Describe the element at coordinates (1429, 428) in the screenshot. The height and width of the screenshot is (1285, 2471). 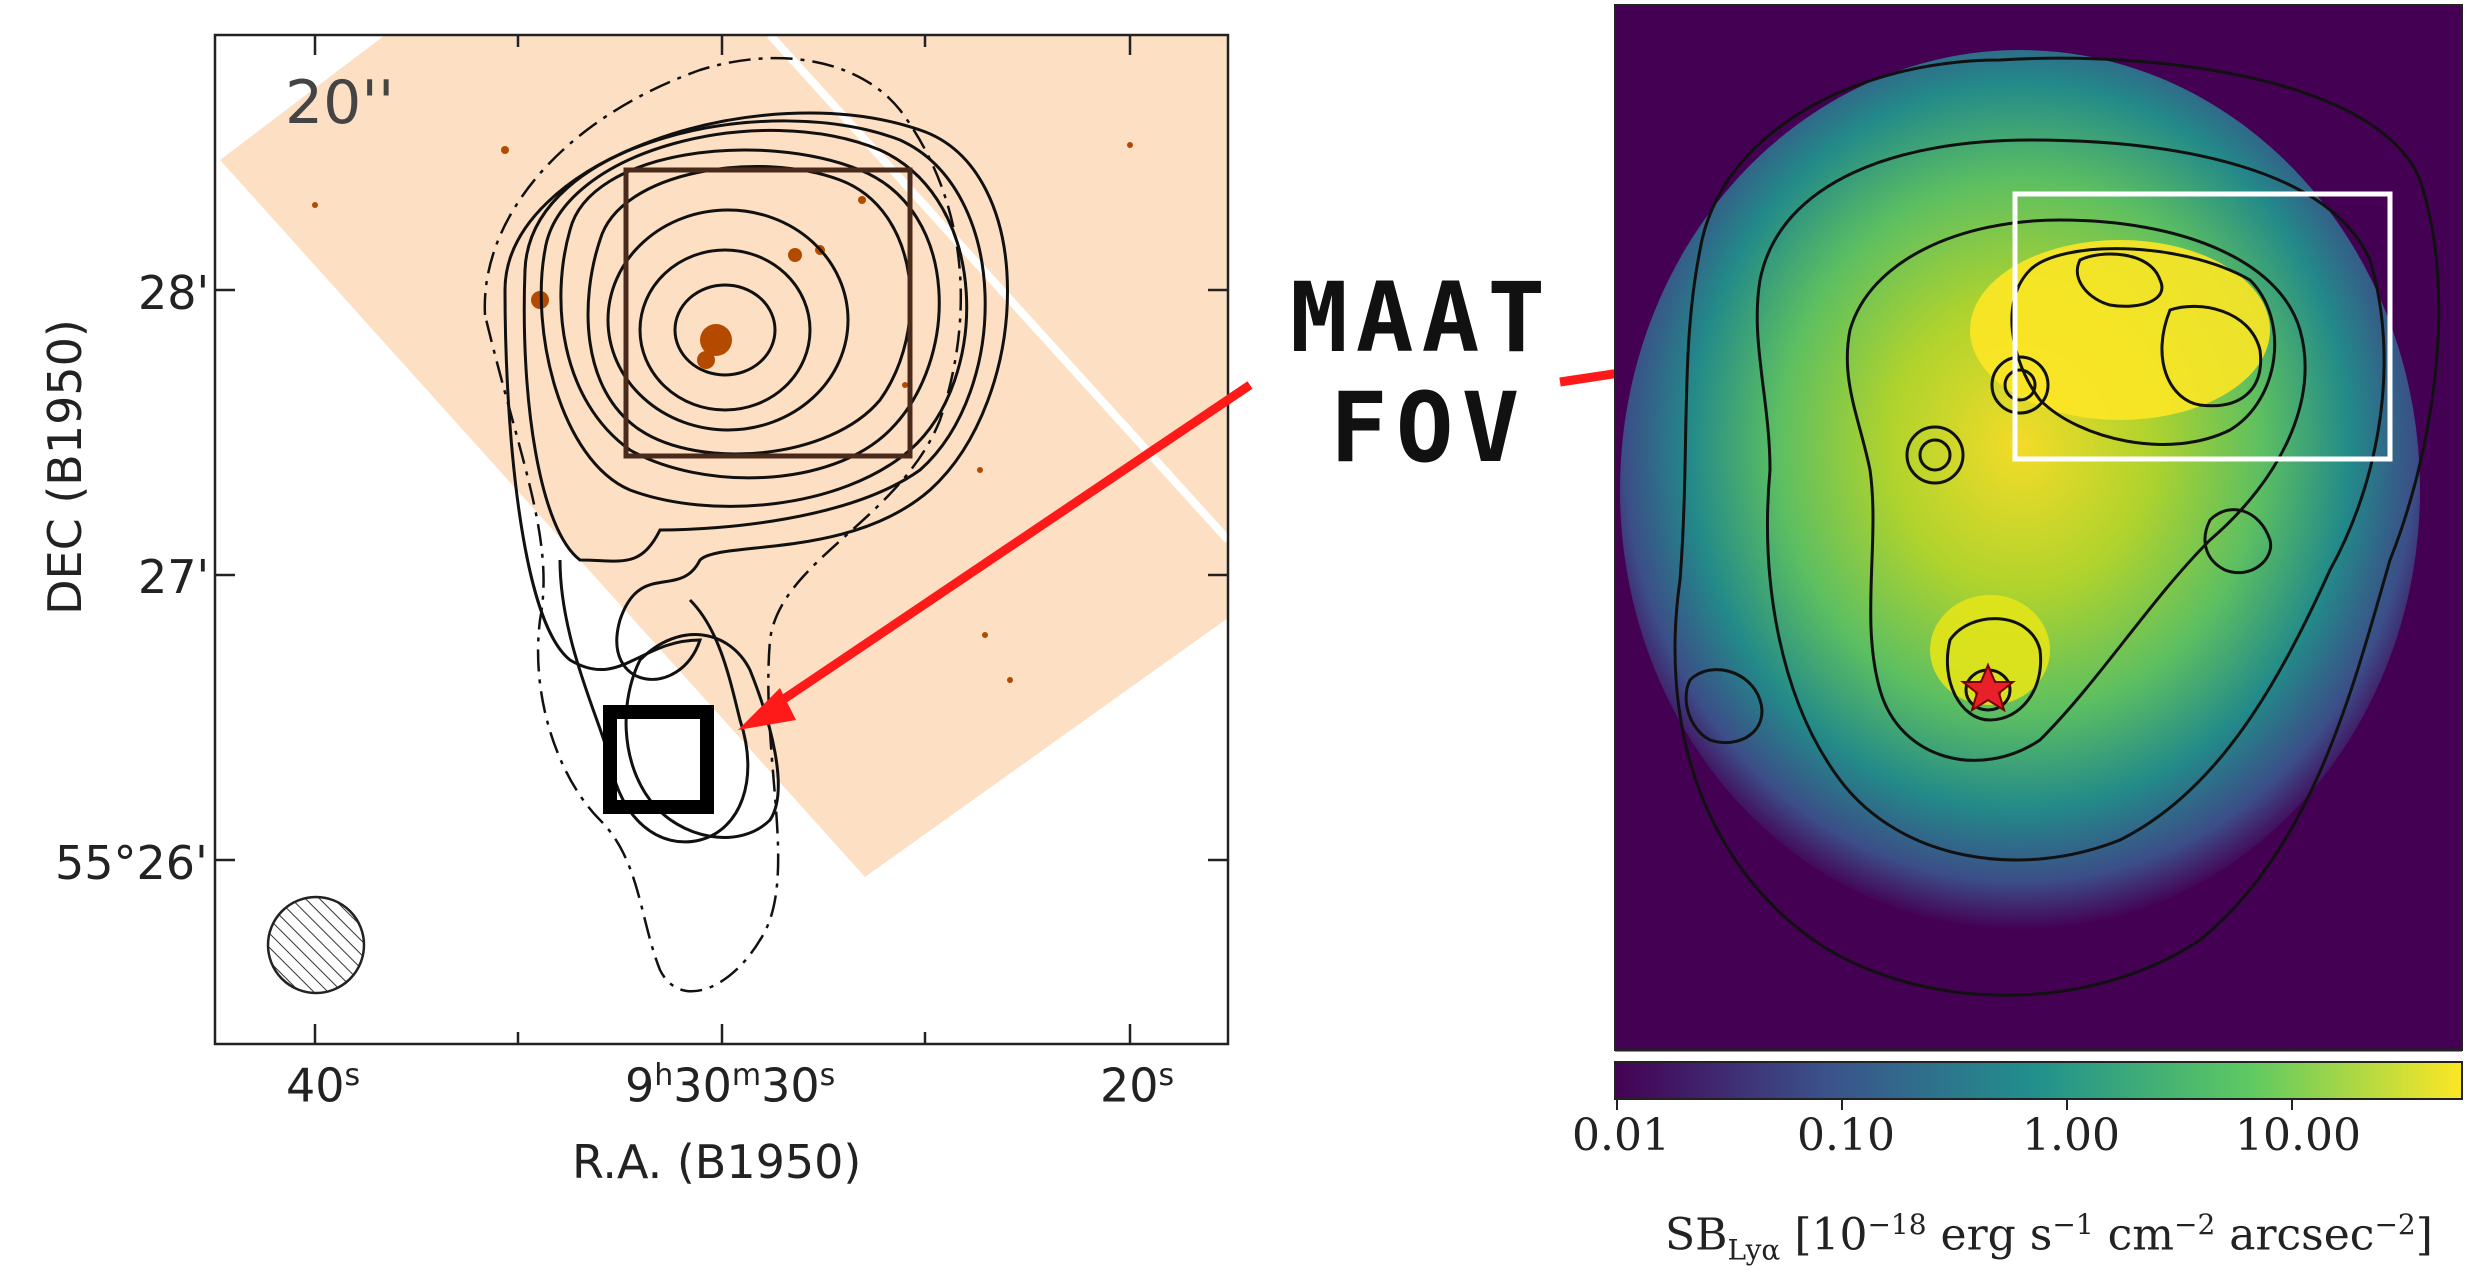
I see `fov-label: FOV` at that location.